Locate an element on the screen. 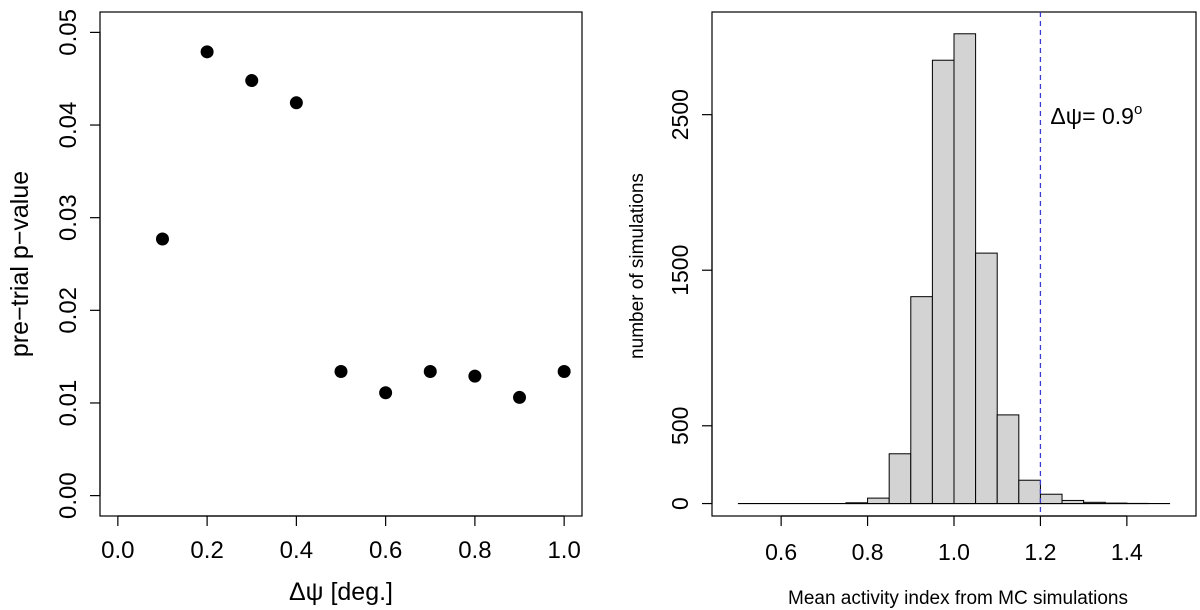 Image resolution: width=1200 pixels, height=610 pixels. reference-annotation: Δψ= 0.9o is located at coordinates (1096, 115).